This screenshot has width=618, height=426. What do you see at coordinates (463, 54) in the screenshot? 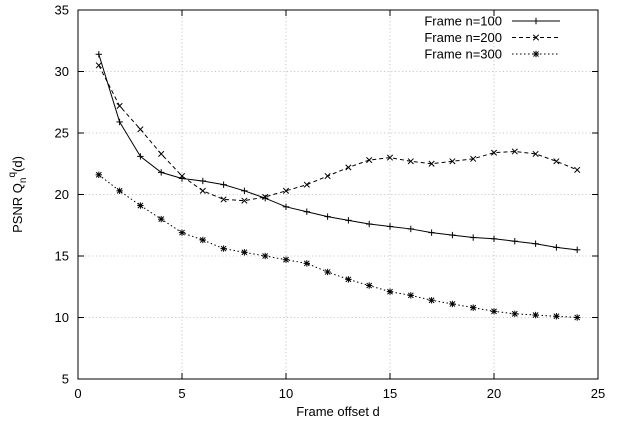
I see `legend-label: Frame n=300` at bounding box center [463, 54].